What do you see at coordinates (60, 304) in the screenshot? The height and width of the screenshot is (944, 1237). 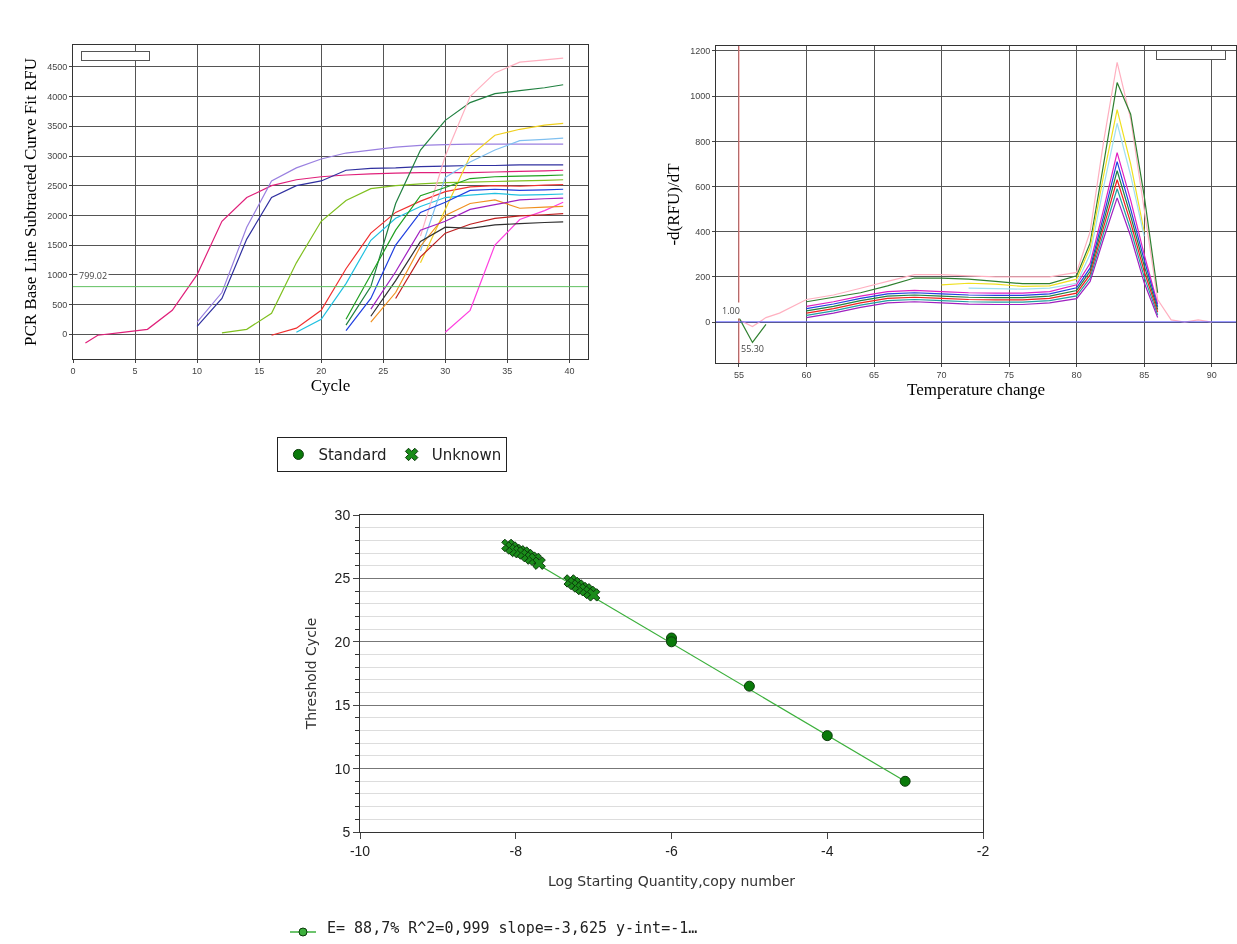 I see `y-tick-label: 500` at bounding box center [60, 304].